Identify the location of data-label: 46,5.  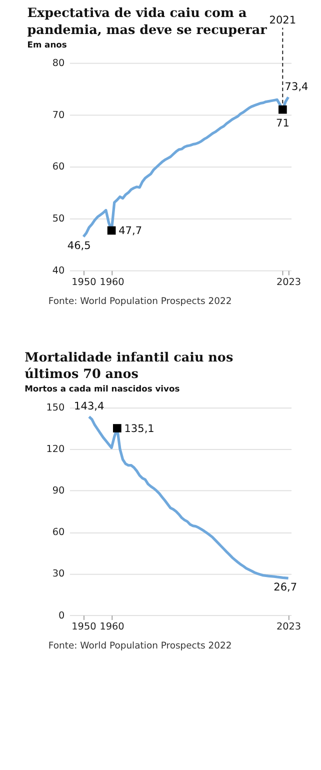
(79, 246).